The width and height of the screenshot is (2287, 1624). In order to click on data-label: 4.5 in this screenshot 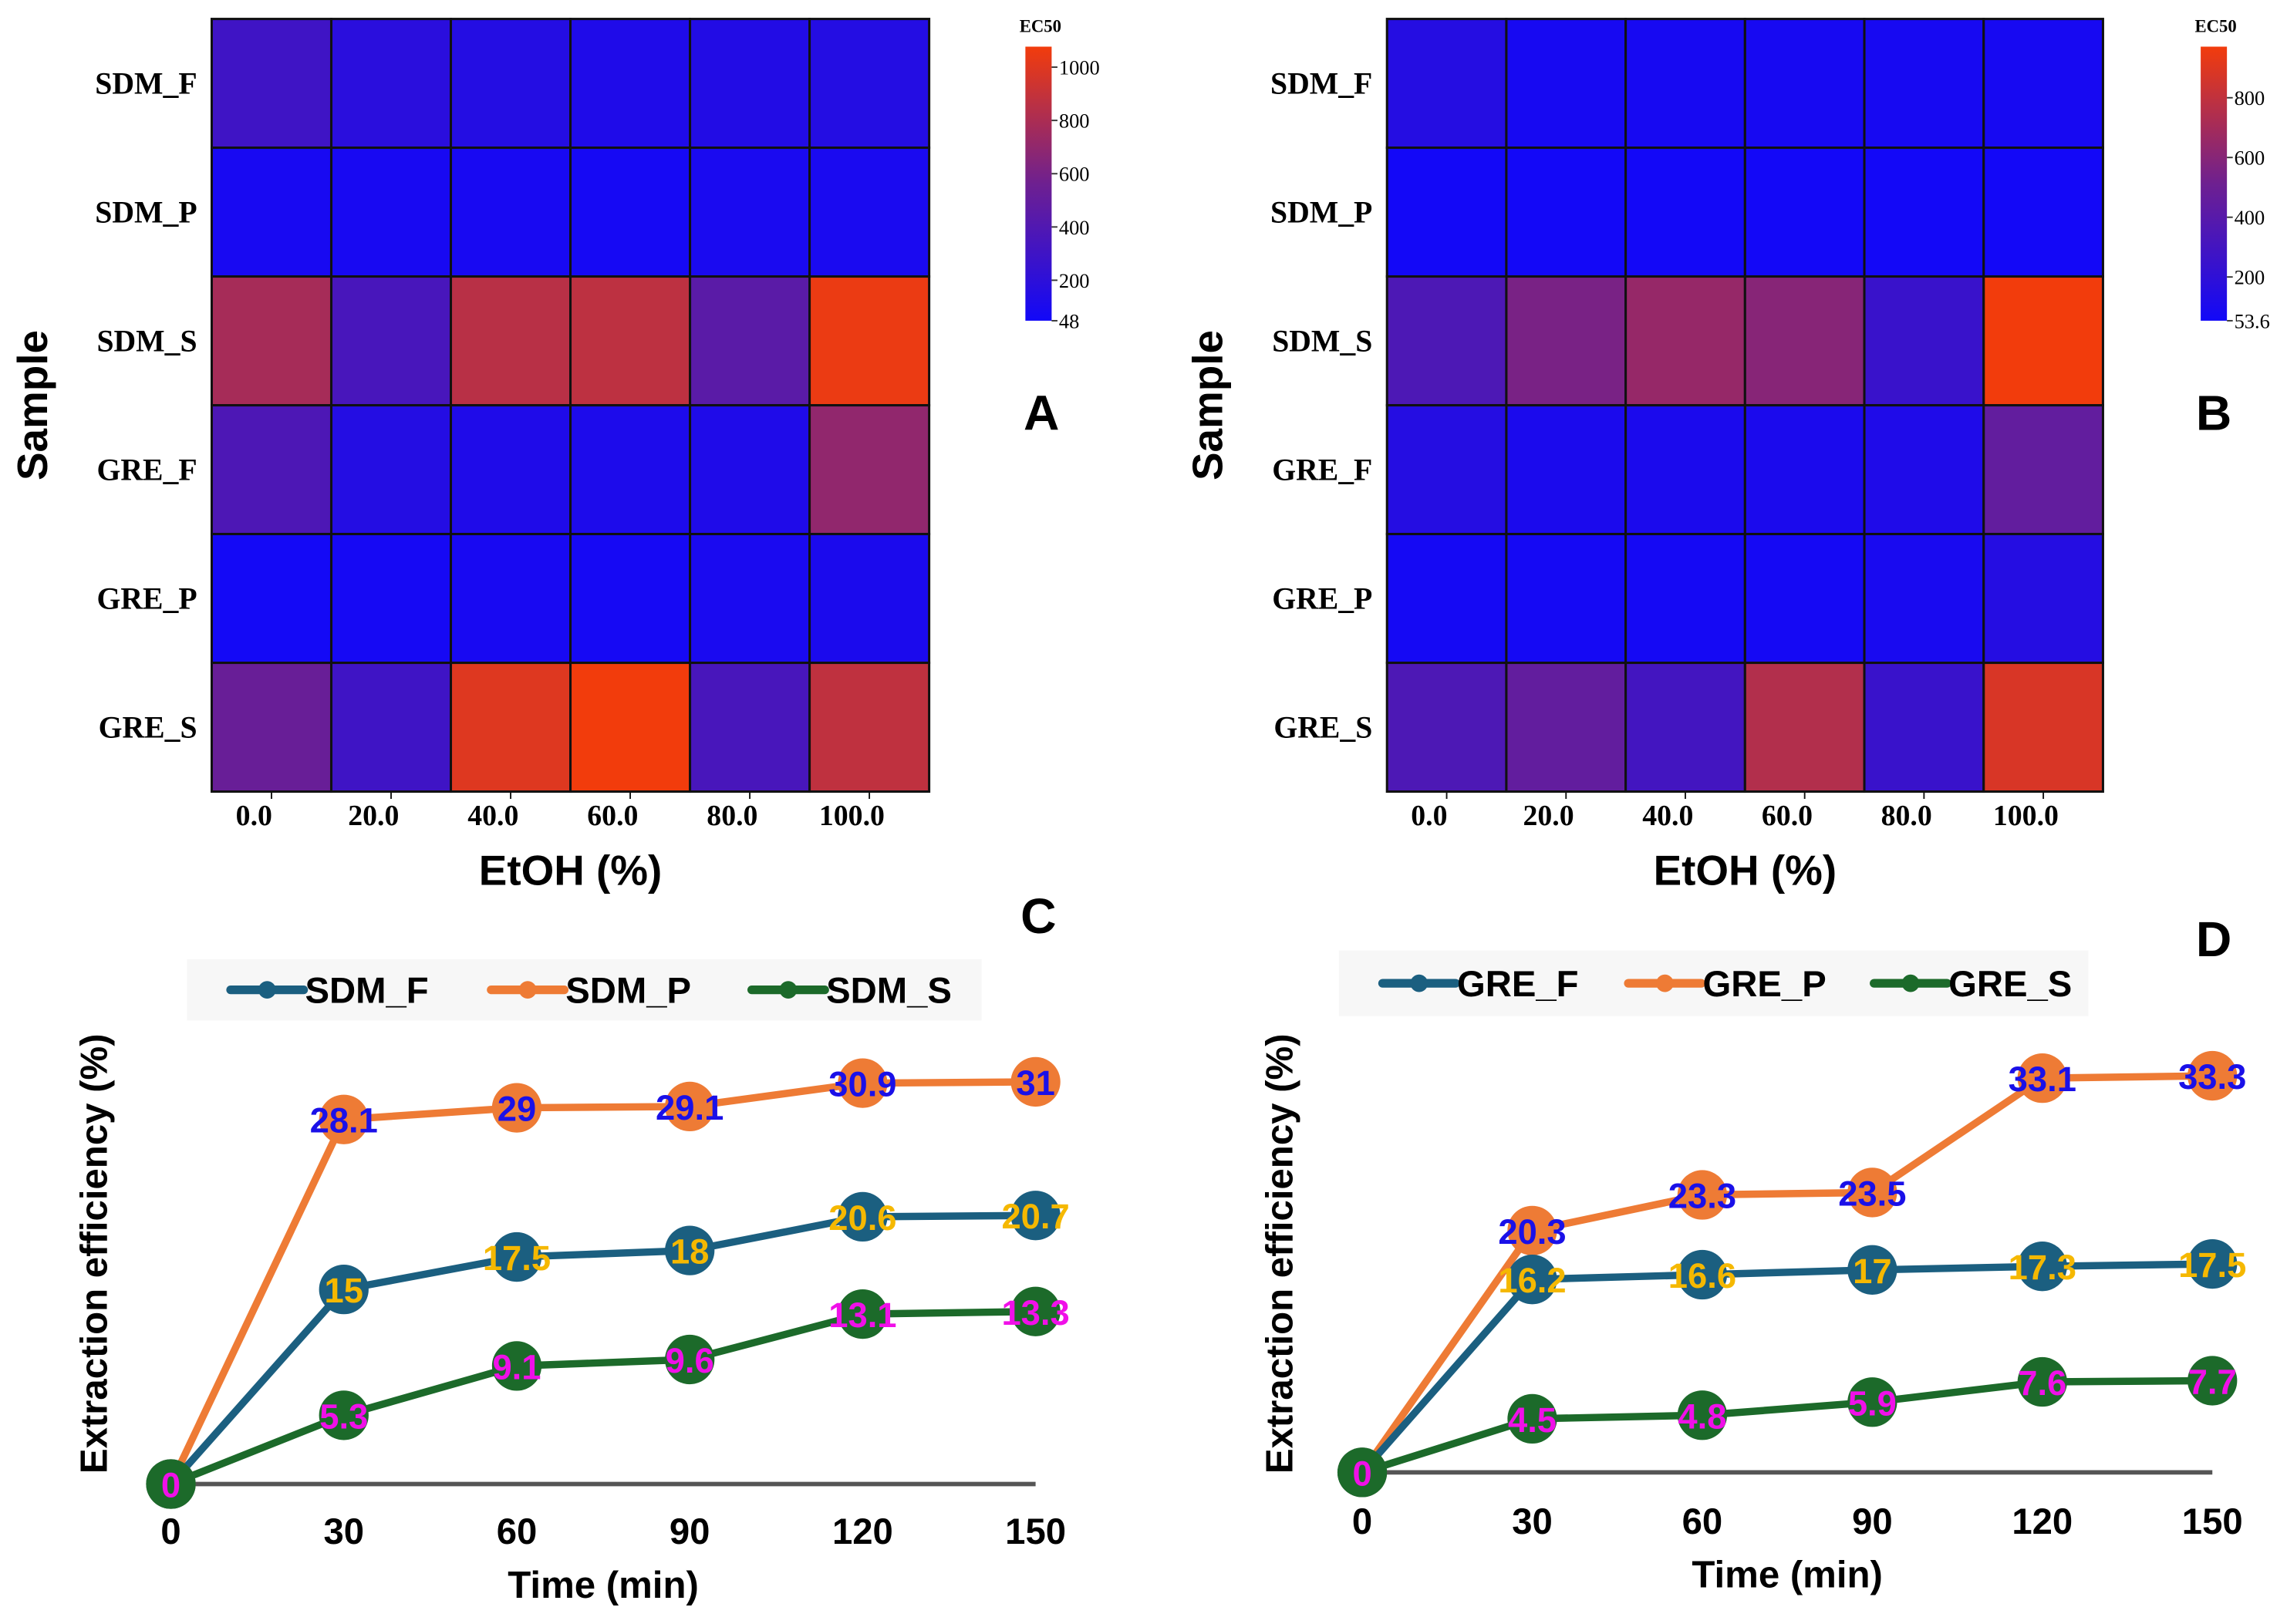, I will do `click(1532, 1420)`.